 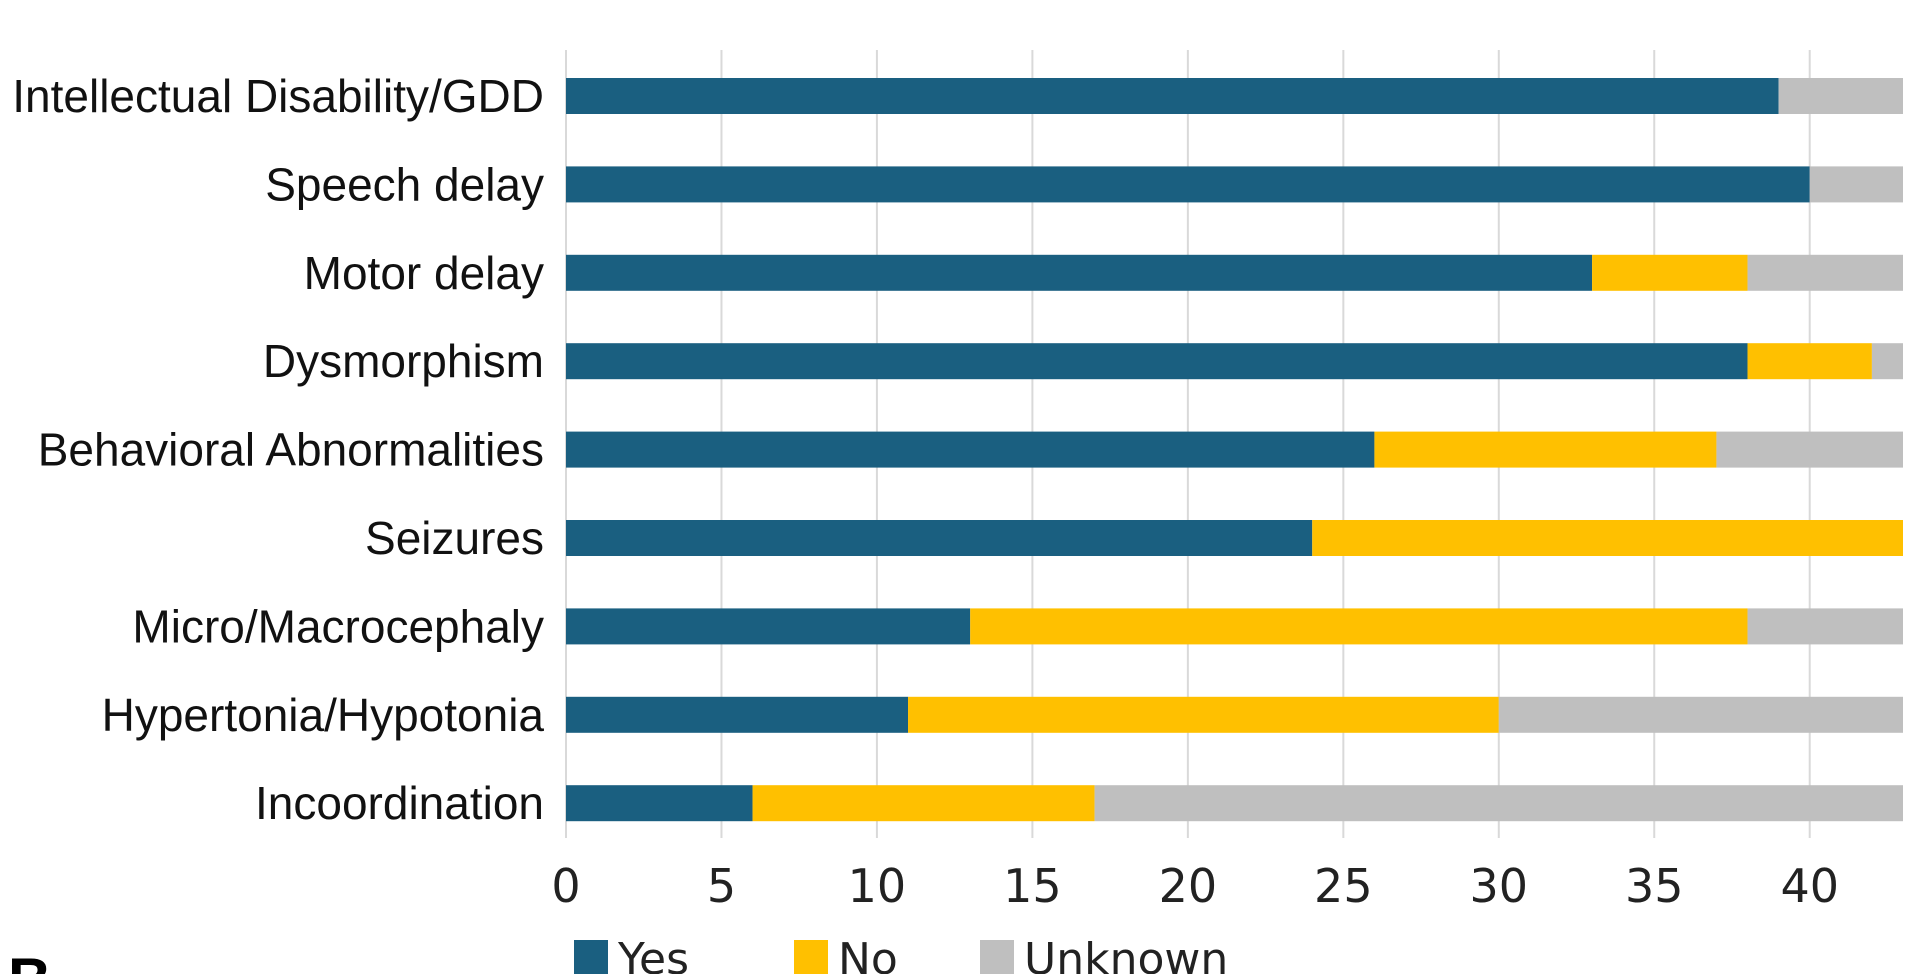 I want to click on category-label: Intellectual Disability/GDD, so click(x=278, y=96).